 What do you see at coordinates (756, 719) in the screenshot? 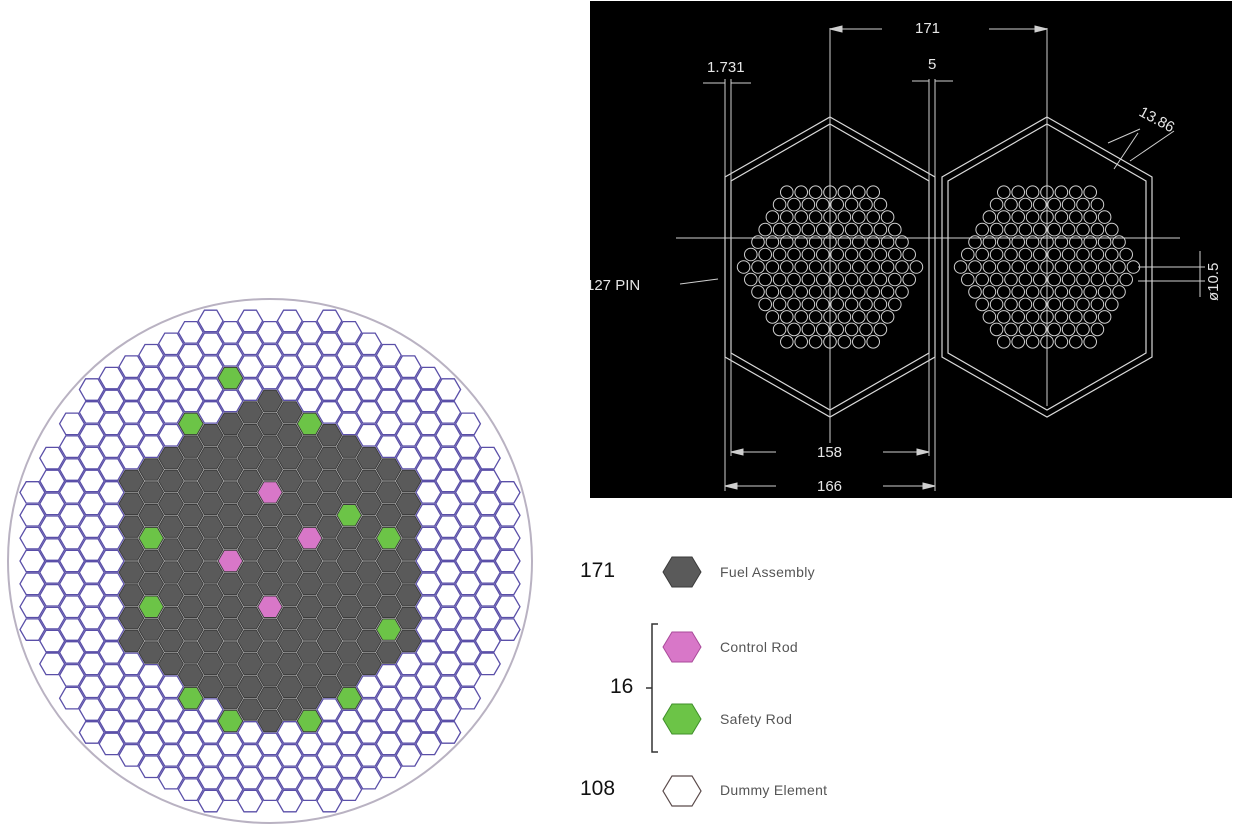
I see `legend-label-safety: Safety Rod` at bounding box center [756, 719].